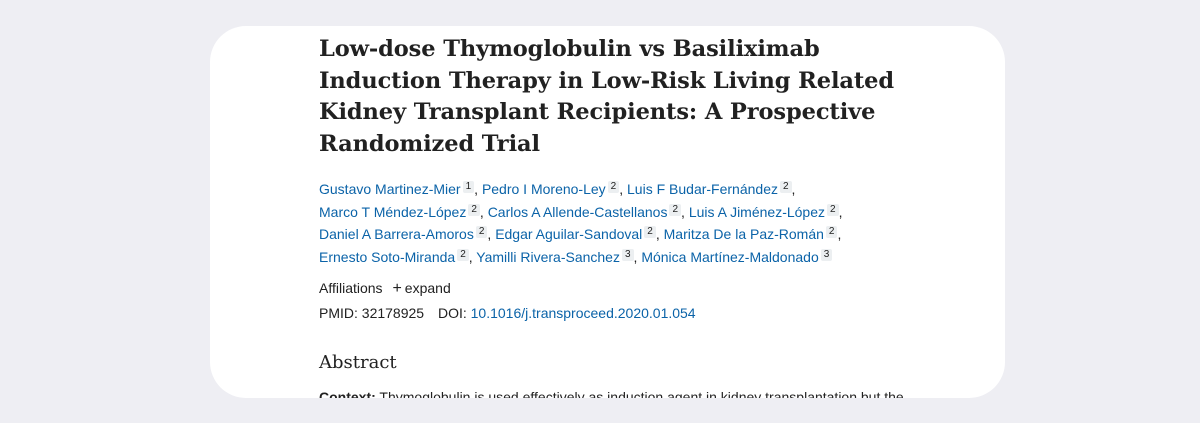  What do you see at coordinates (548, 256) in the screenshot?
I see `author-link: Yamilli Rivera-Sanchez` at bounding box center [548, 256].